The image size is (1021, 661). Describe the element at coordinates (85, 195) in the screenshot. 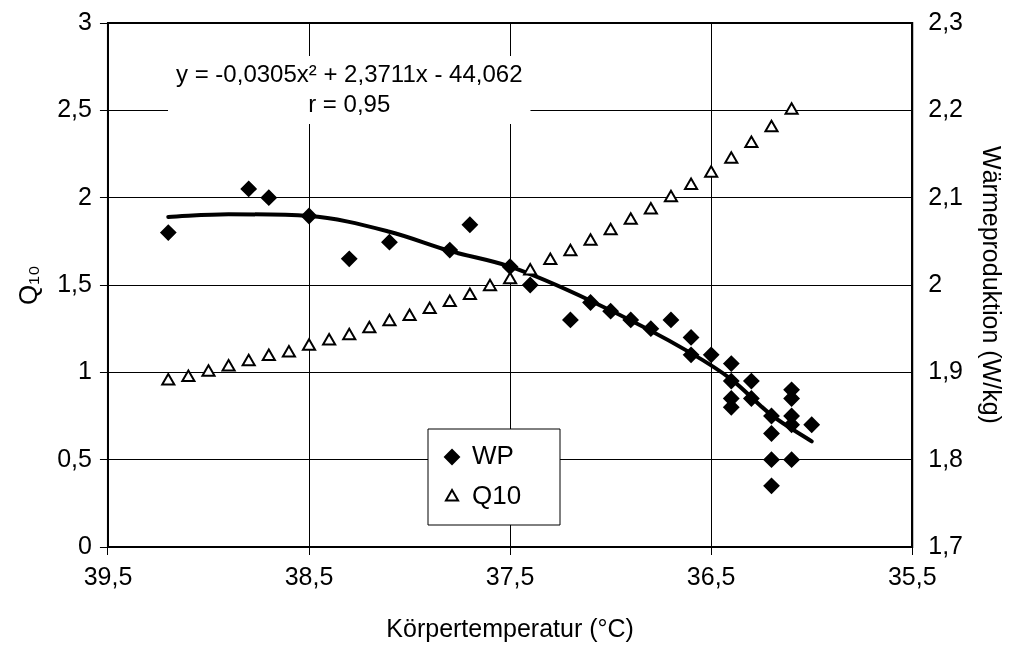

I see `y-tick-label: 2` at that location.